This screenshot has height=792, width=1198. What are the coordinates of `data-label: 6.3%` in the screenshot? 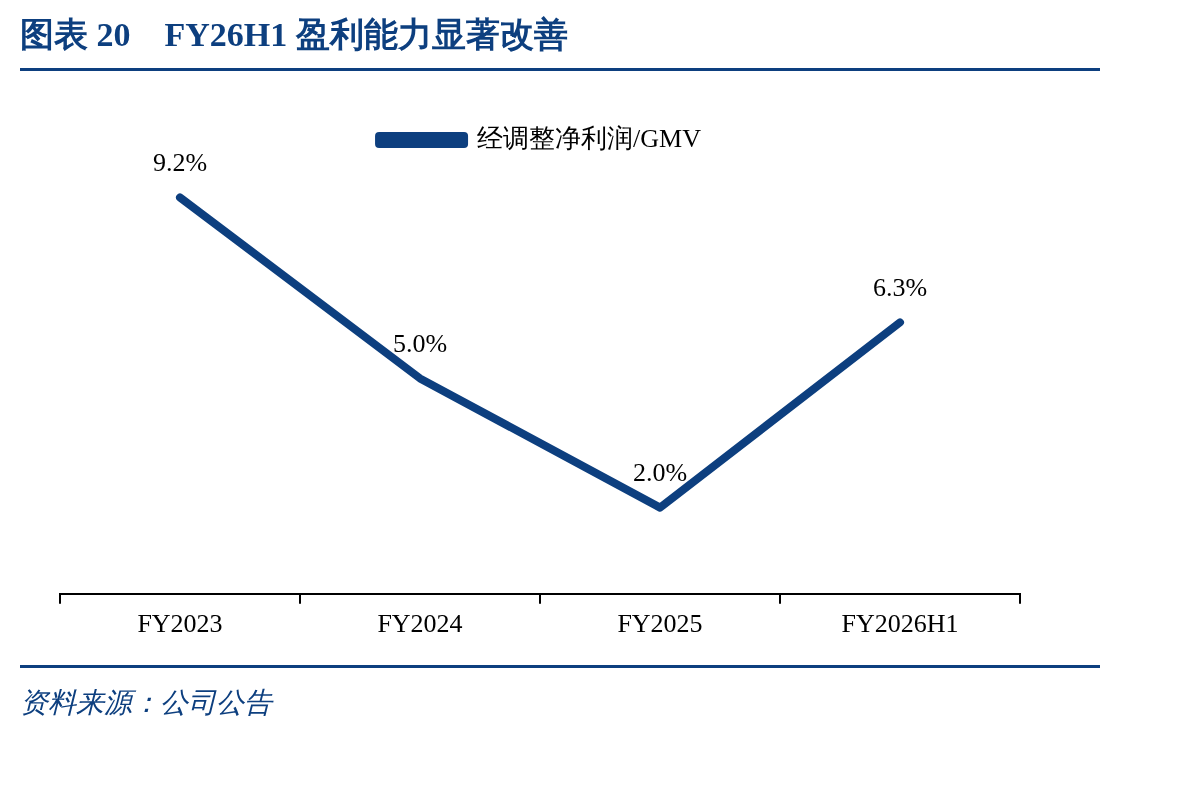 It's located at (900, 288).